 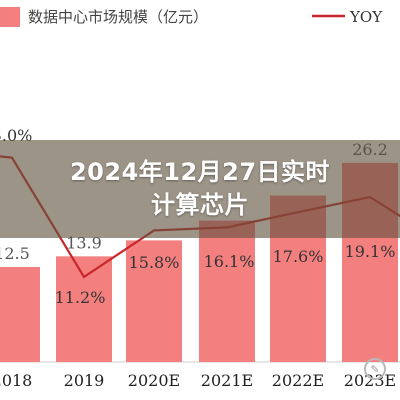 I want to click on bar-value-label-2019: 13.9, so click(x=84, y=242).